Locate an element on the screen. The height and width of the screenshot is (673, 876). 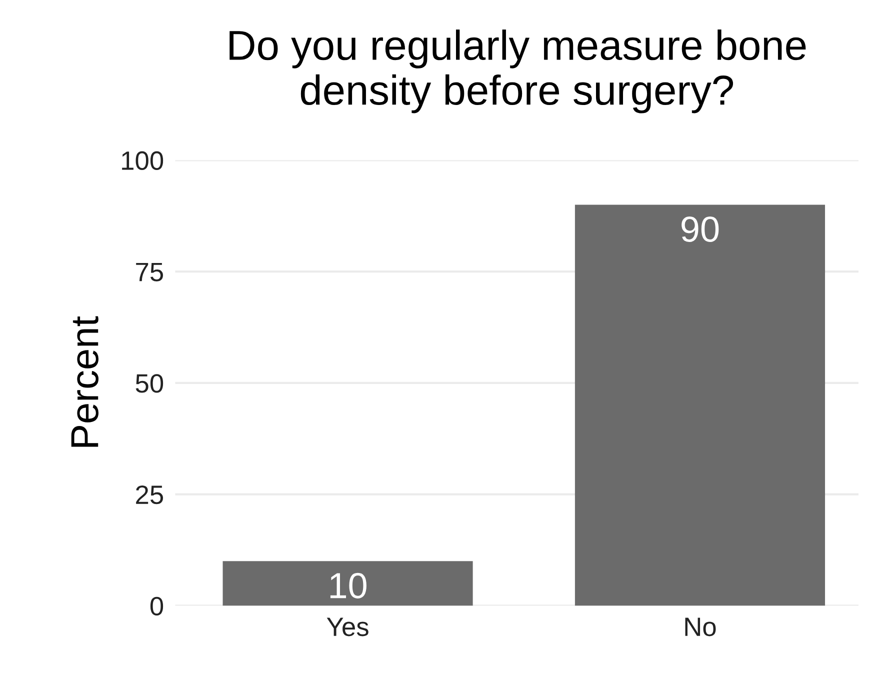
x-tick-label: Yes is located at coordinates (347, 627).